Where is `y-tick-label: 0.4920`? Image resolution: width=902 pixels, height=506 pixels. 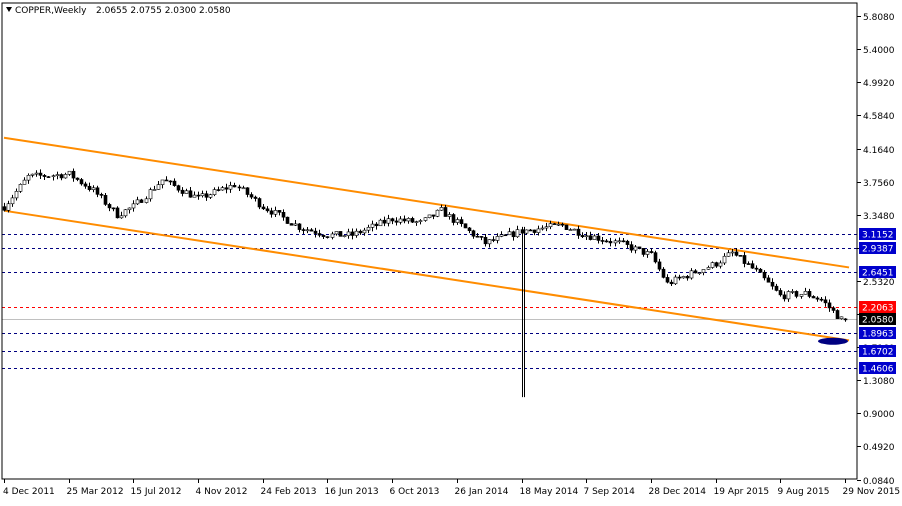
y-tick-label: 0.4920 is located at coordinates (879, 448).